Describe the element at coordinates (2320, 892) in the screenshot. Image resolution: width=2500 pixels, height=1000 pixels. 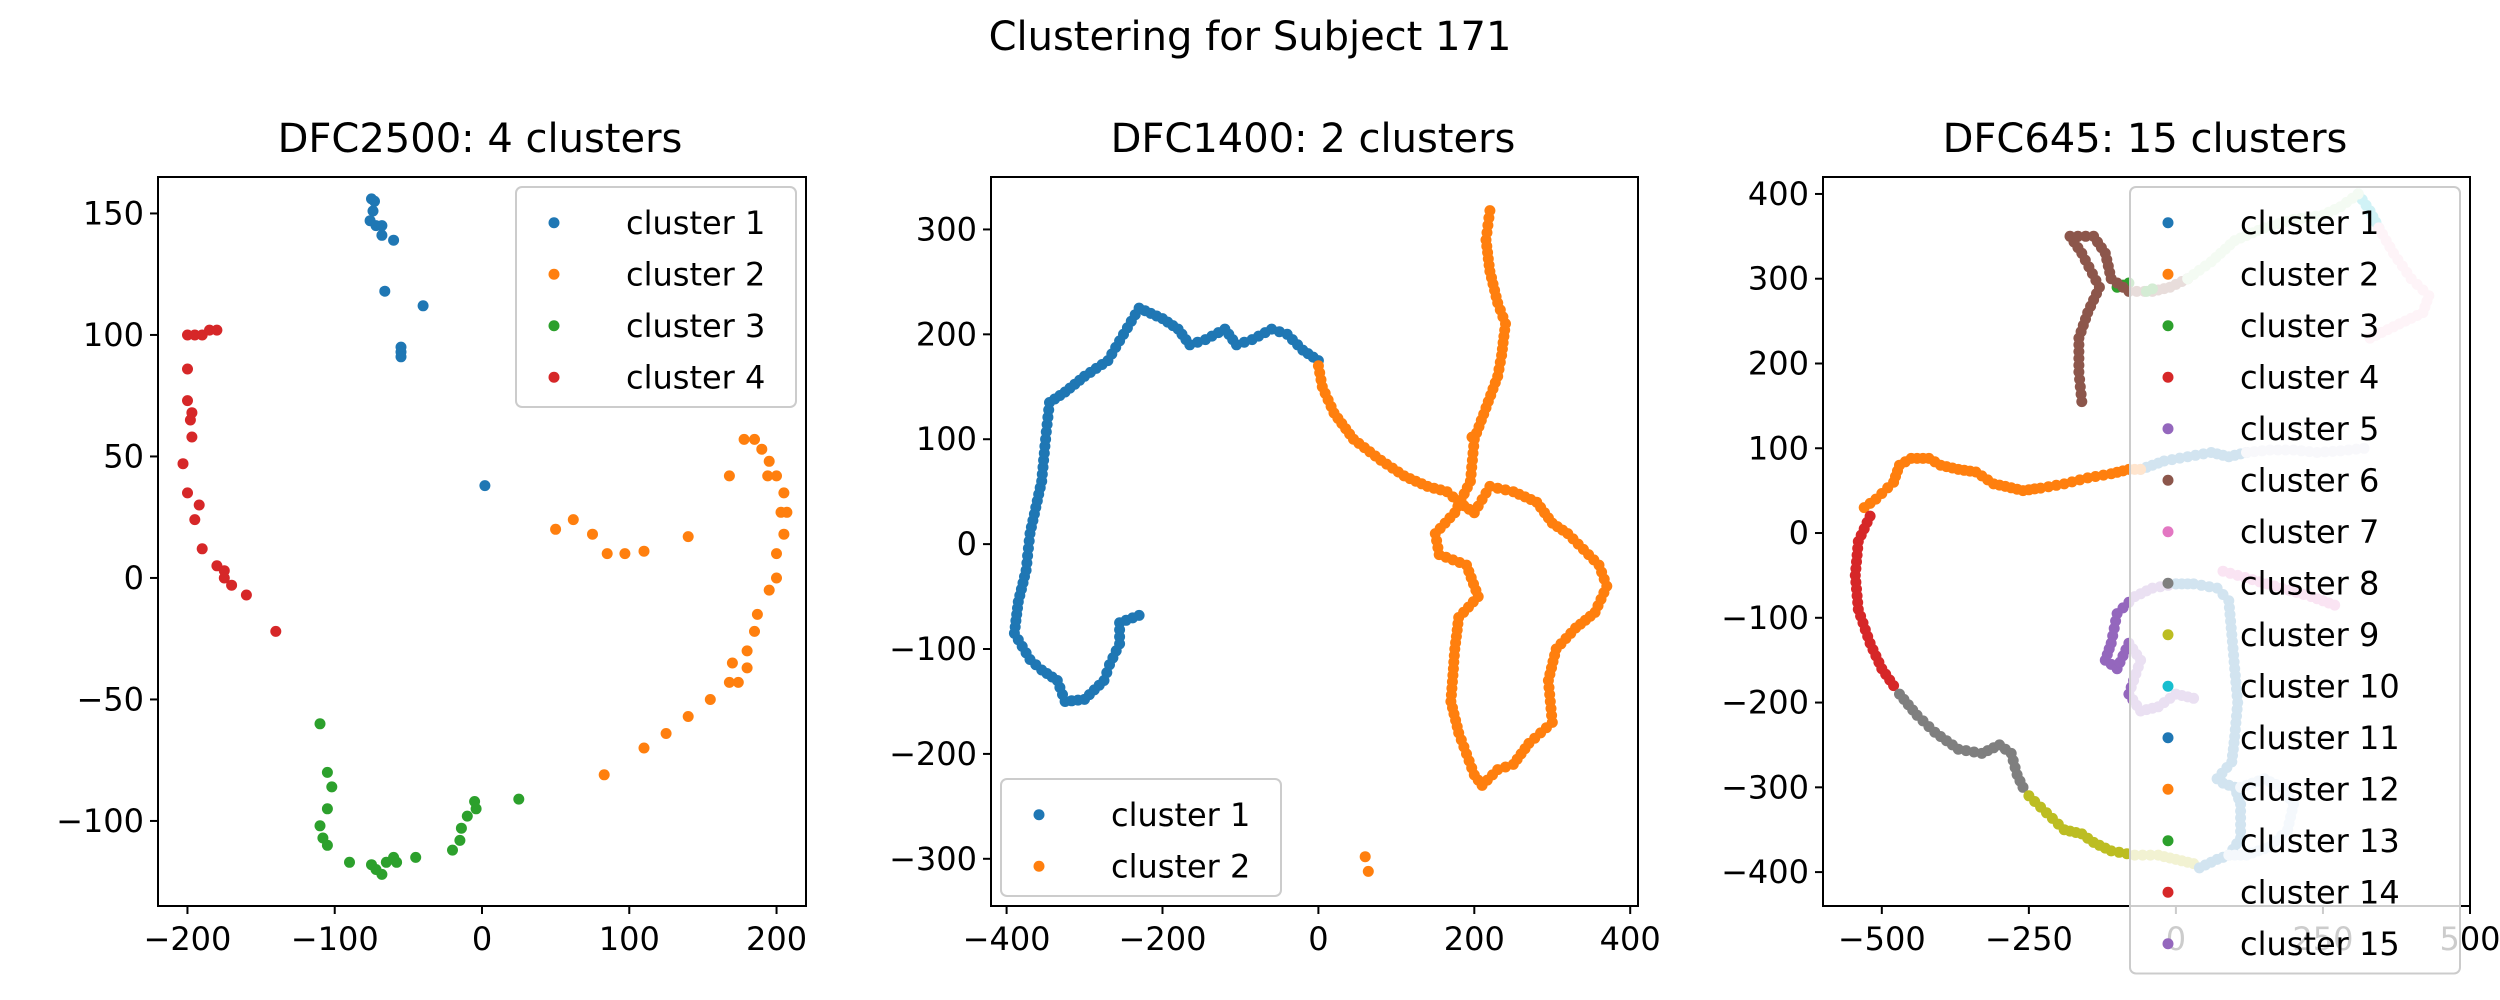
I see `legend-label: cluster 14` at that location.